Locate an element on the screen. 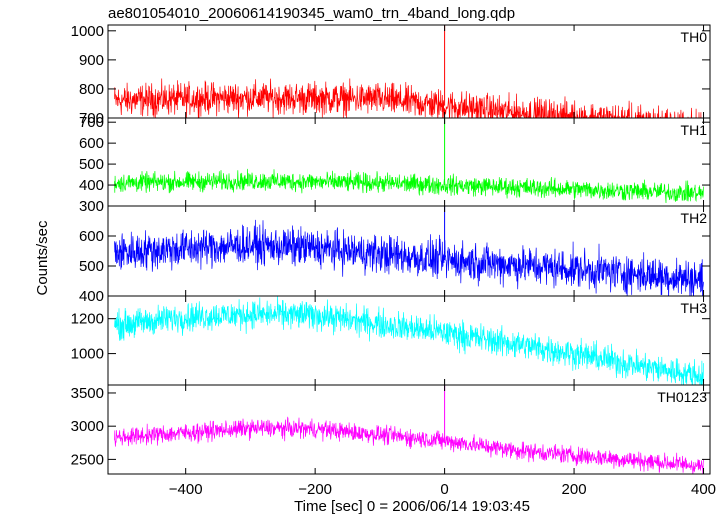 Image resolution: width=722 pixels, height=516 pixels. x-axis: −400 −200 0 200 400 is located at coordinates (442, 489).